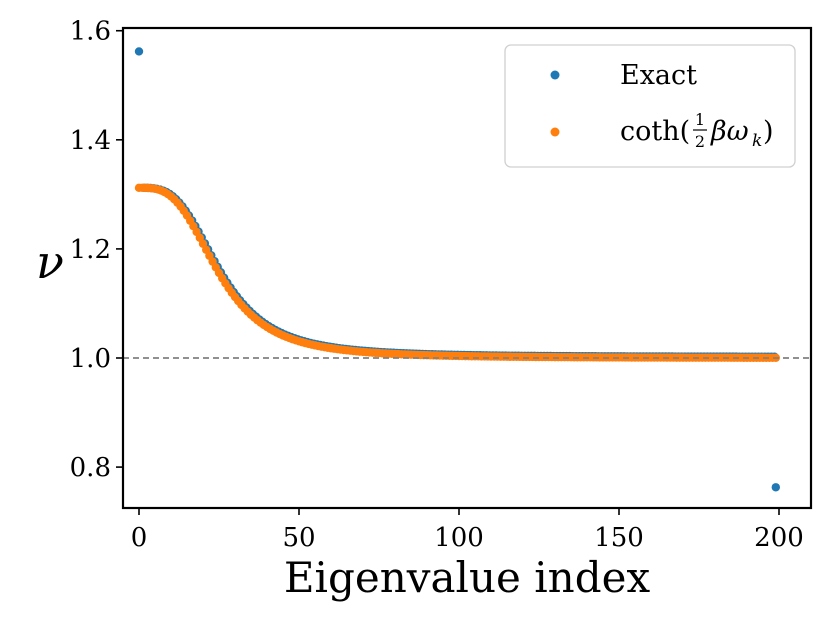  What do you see at coordinates (729, 131) in the screenshot?
I see `svg-text: βω` at bounding box center [729, 131].